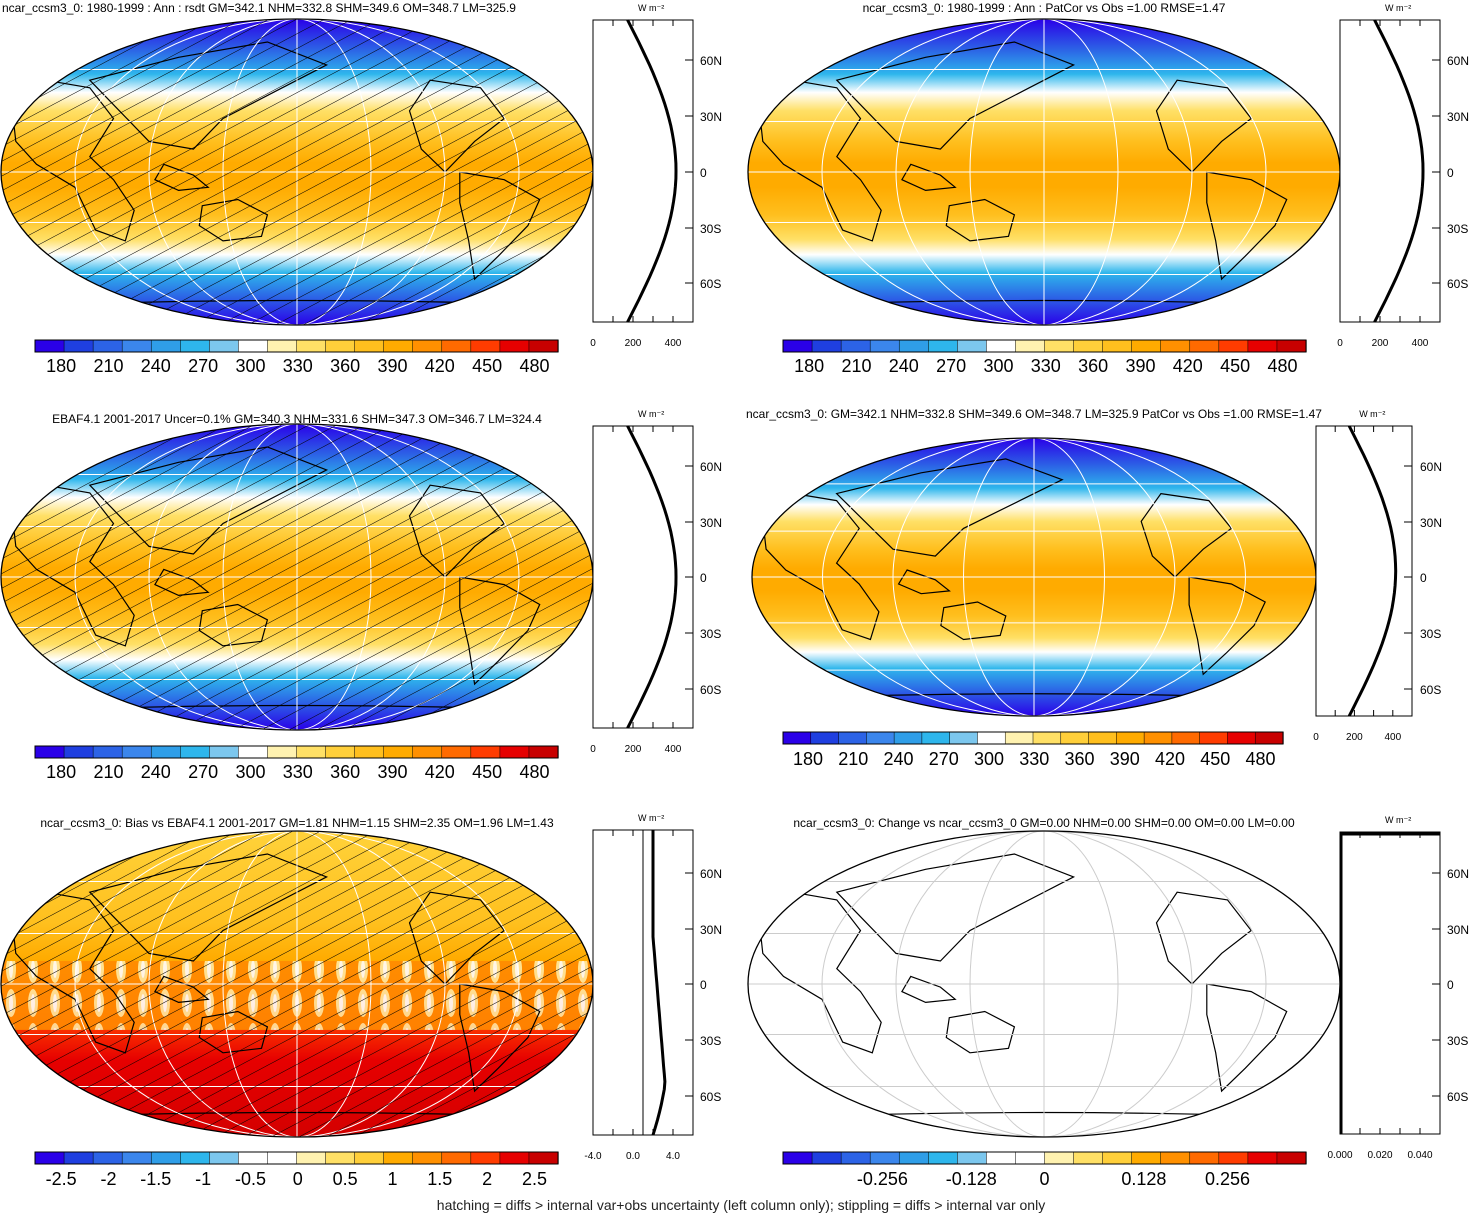 The image size is (1483, 1215). What do you see at coordinates (1227, 1179) in the screenshot?
I see `colorbar-label: 0.256` at bounding box center [1227, 1179].